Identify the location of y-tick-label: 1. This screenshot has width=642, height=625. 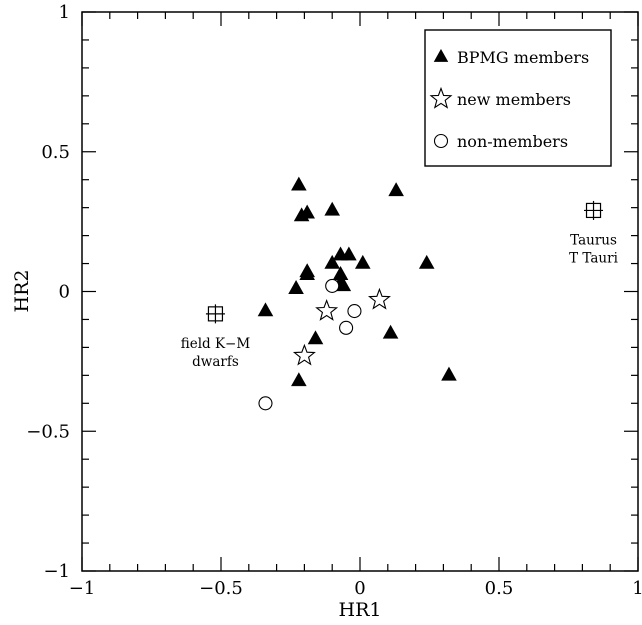
(64, 12).